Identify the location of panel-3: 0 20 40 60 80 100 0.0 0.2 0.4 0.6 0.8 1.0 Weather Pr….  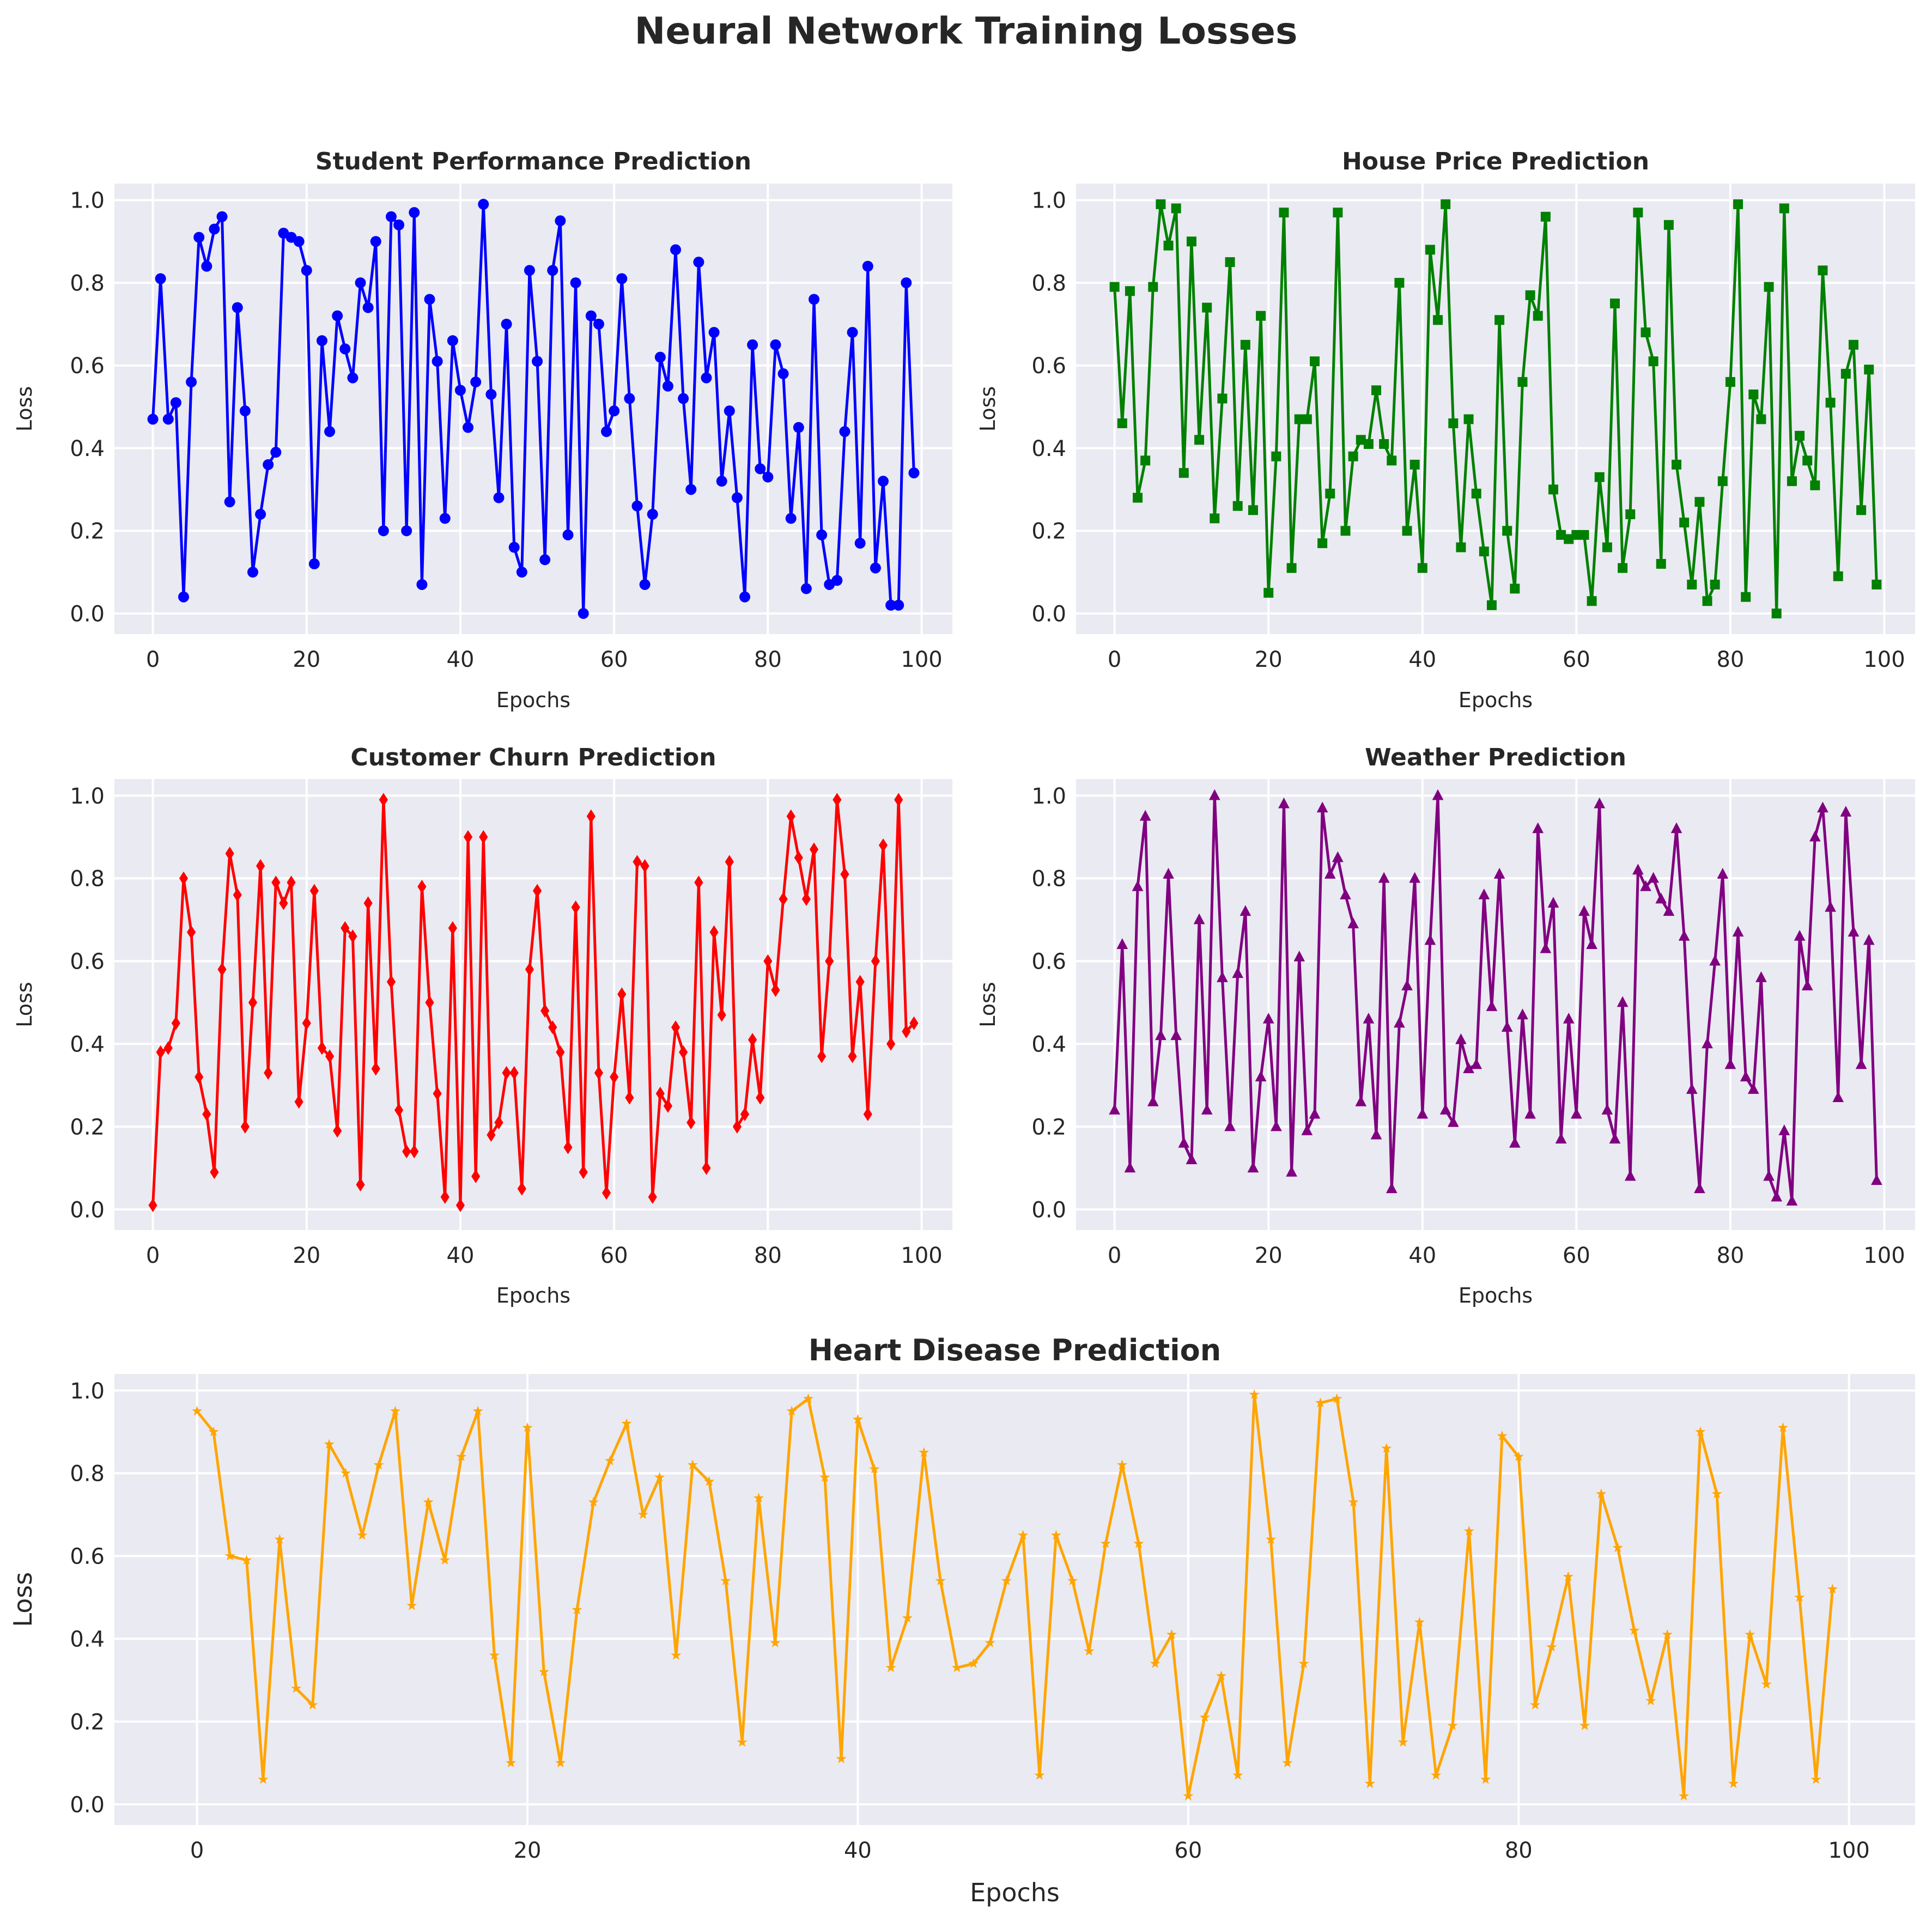
(1445, 1025).